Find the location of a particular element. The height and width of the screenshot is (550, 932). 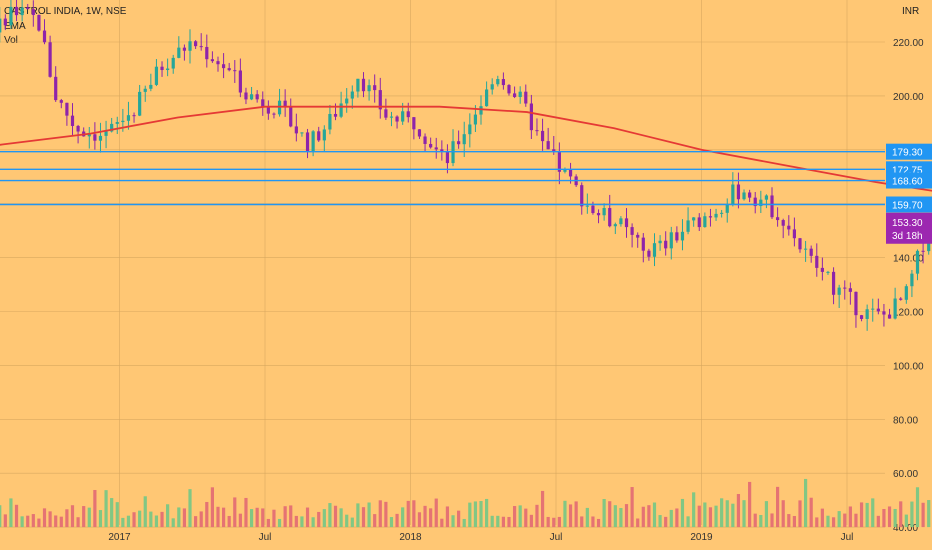

y-tick-label: 60.00 is located at coordinates (905, 474).